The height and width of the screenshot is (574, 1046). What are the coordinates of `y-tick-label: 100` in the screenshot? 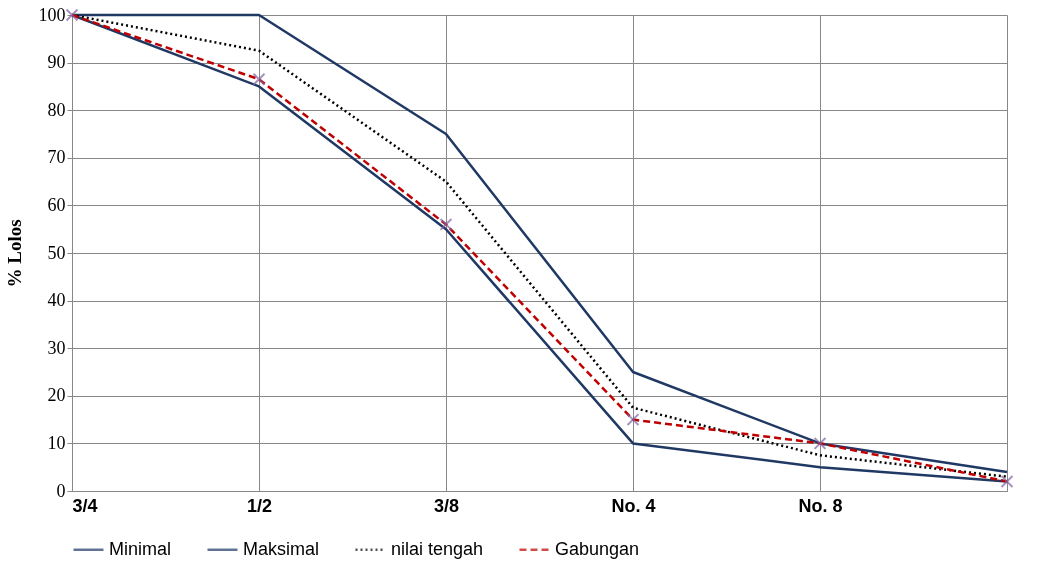 It's located at (52, 14).